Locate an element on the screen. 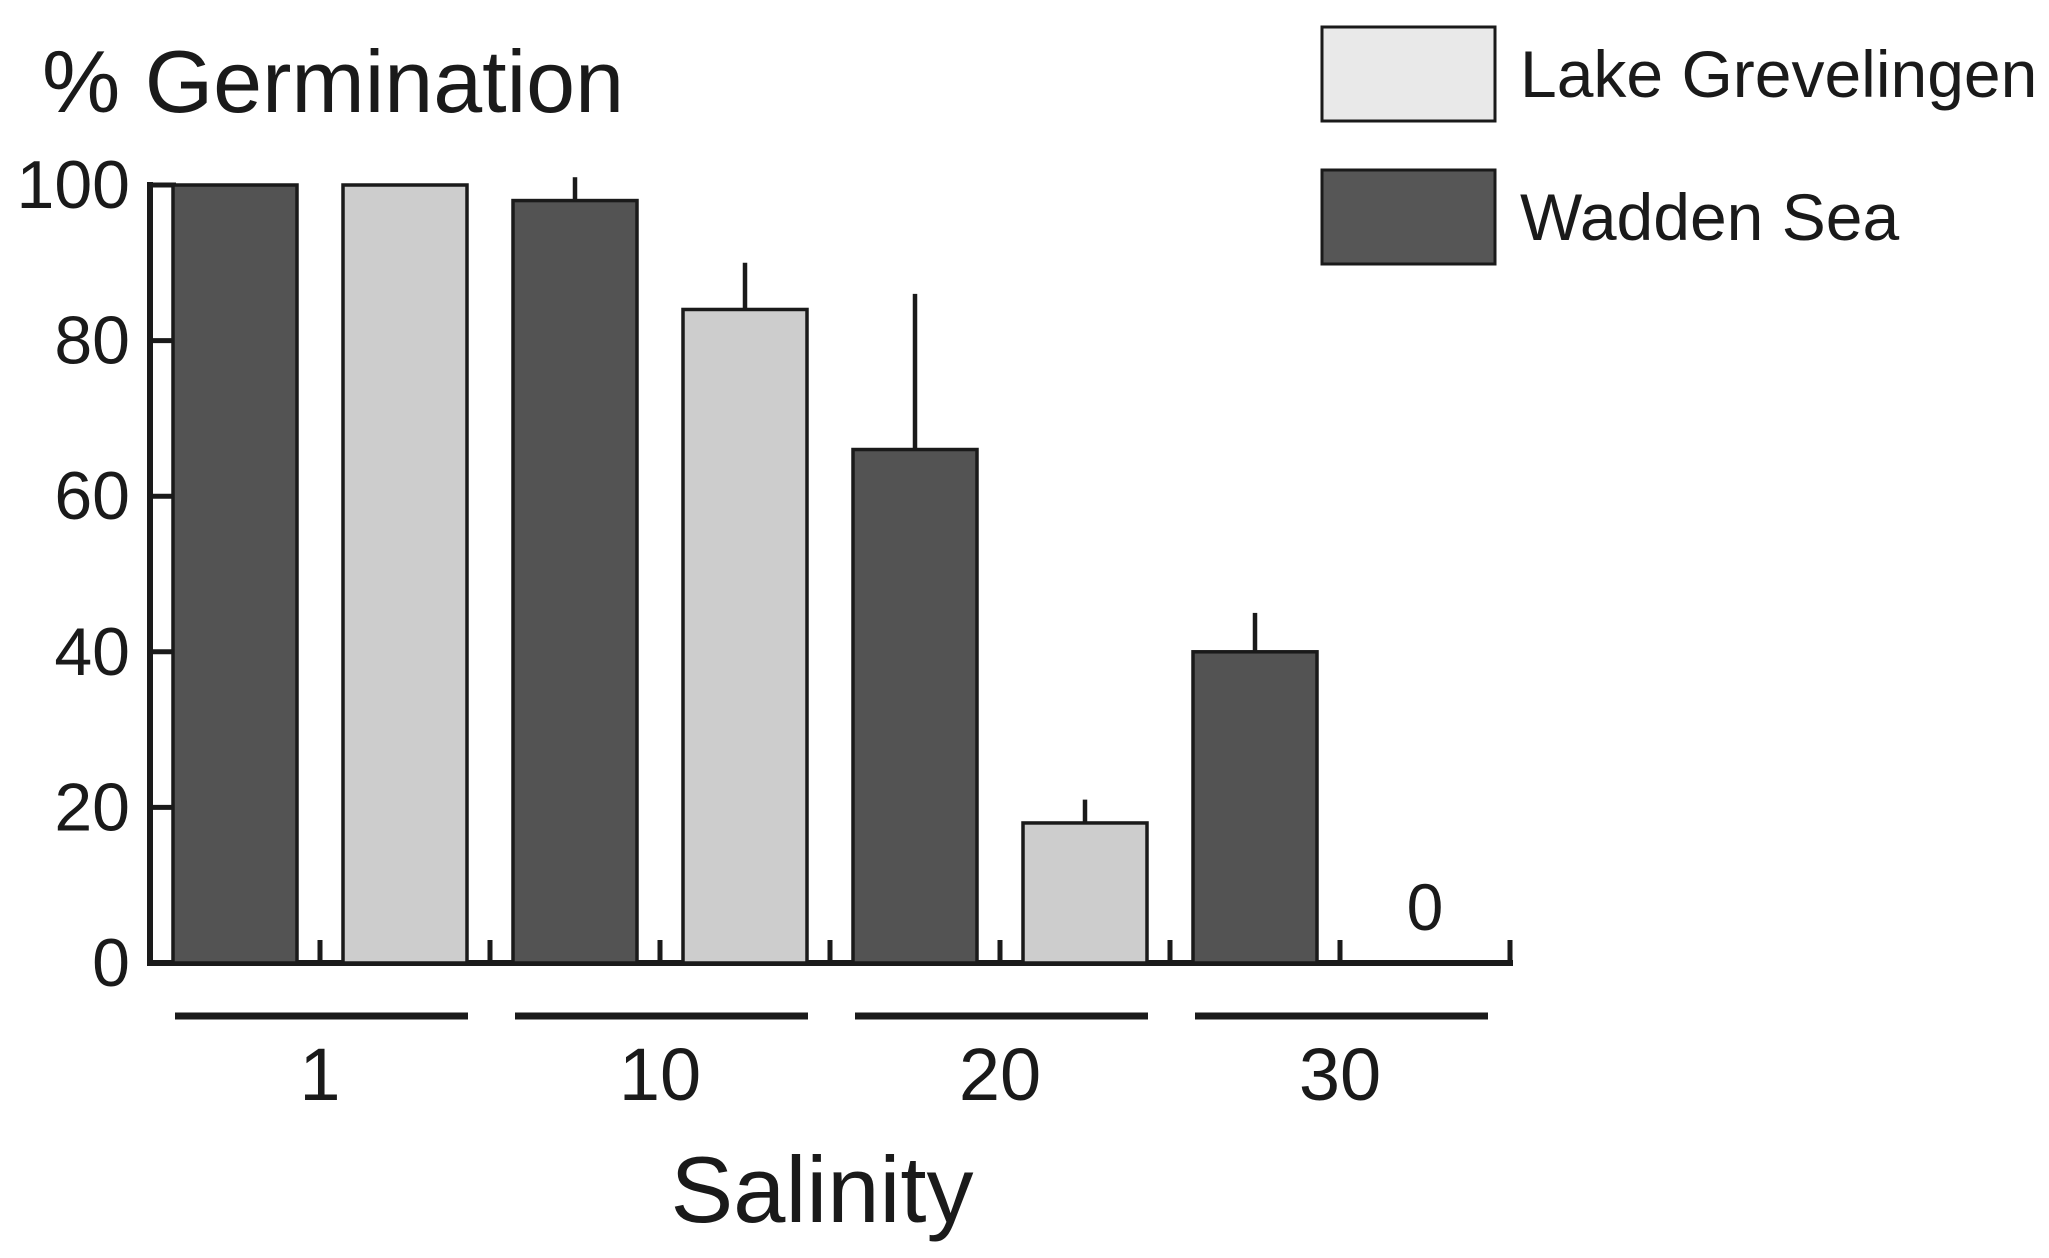 The height and width of the screenshot is (1258, 2049). x-category-label: 30 is located at coordinates (1340, 1074).